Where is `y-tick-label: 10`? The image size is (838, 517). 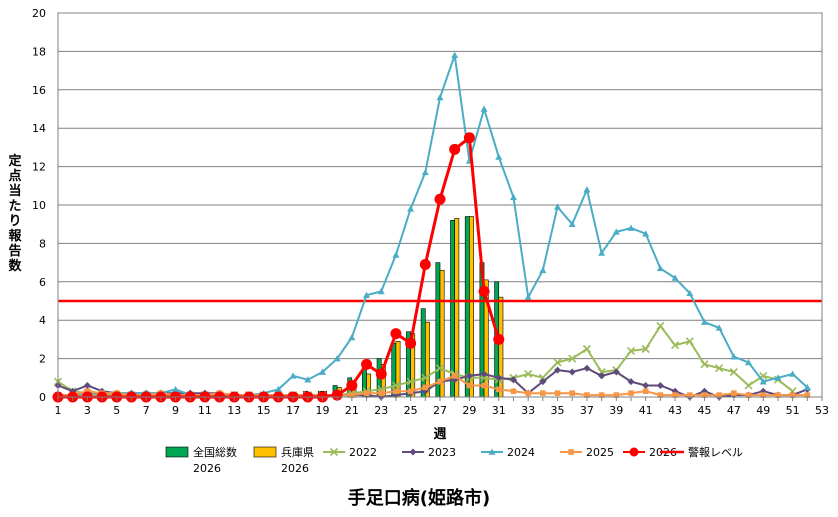 y-tick-label: 10 is located at coordinates (39, 205).